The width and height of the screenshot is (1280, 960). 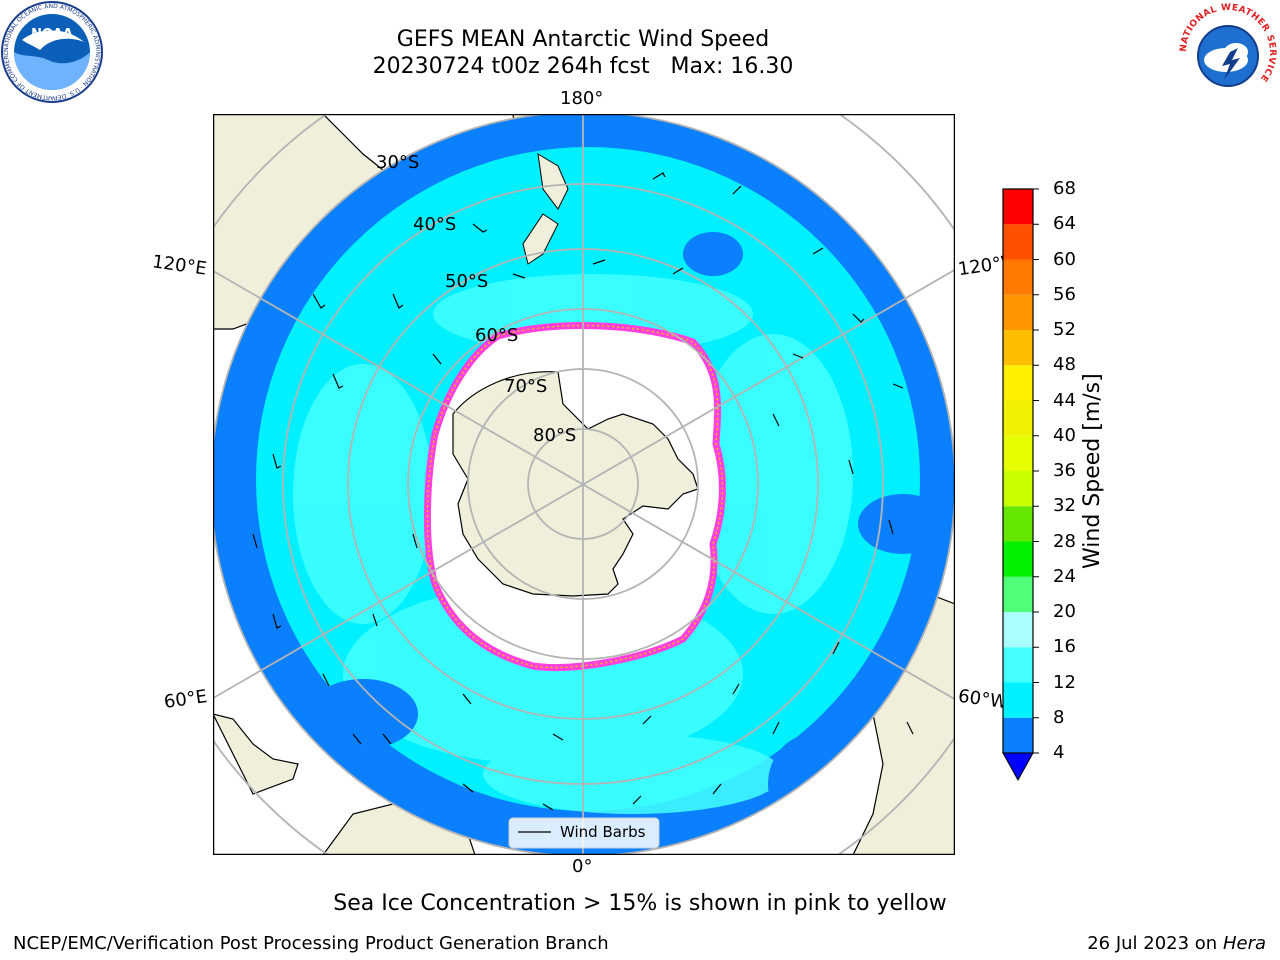 I want to click on lon-label-60e: 60°E, so click(x=185, y=699).